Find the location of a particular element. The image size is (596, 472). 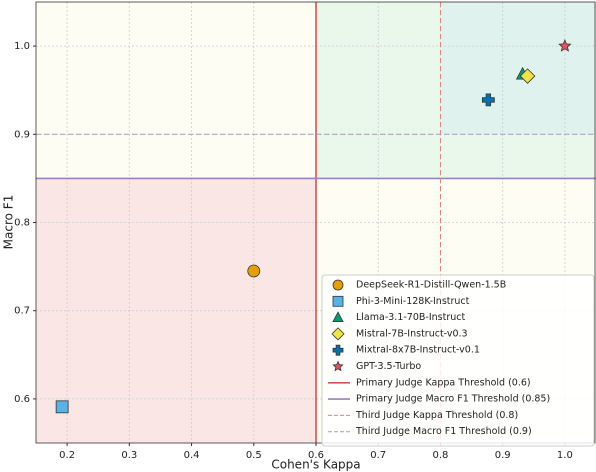

y-tick-label: 1.0 is located at coordinates (22, 46).